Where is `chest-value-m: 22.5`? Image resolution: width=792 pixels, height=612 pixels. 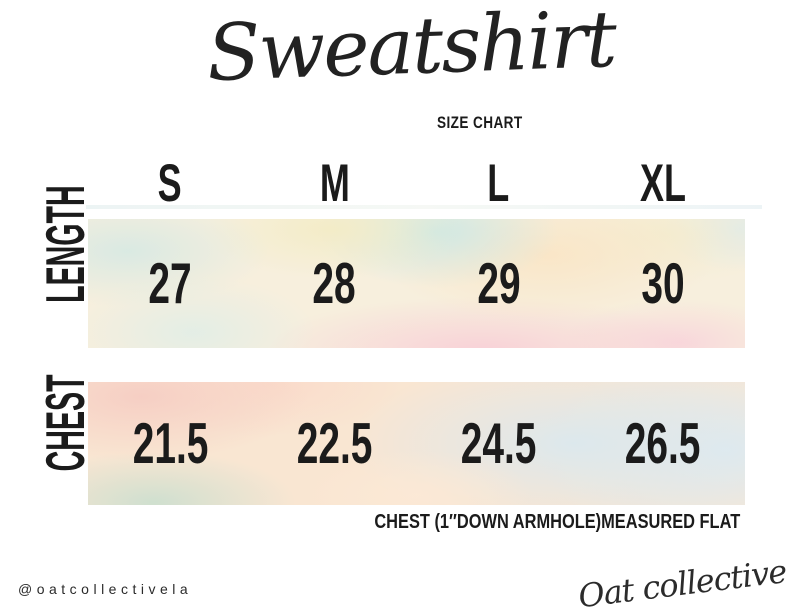
chest-value-m: 22.5 is located at coordinates (334, 443).